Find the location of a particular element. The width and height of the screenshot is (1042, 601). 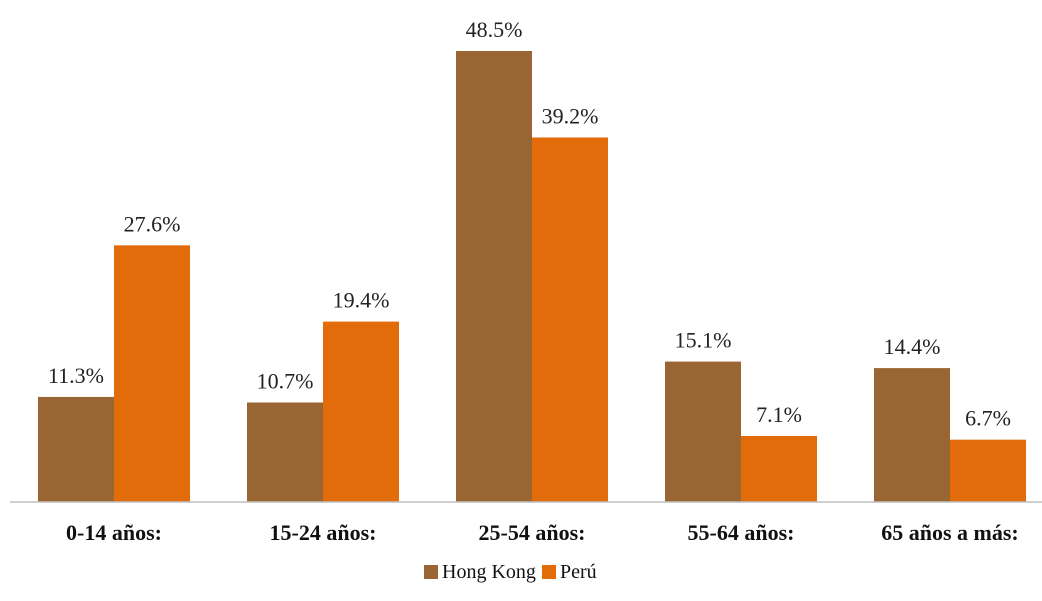

bar-hong-kong-65-anos-a-mas is located at coordinates (912, 435).